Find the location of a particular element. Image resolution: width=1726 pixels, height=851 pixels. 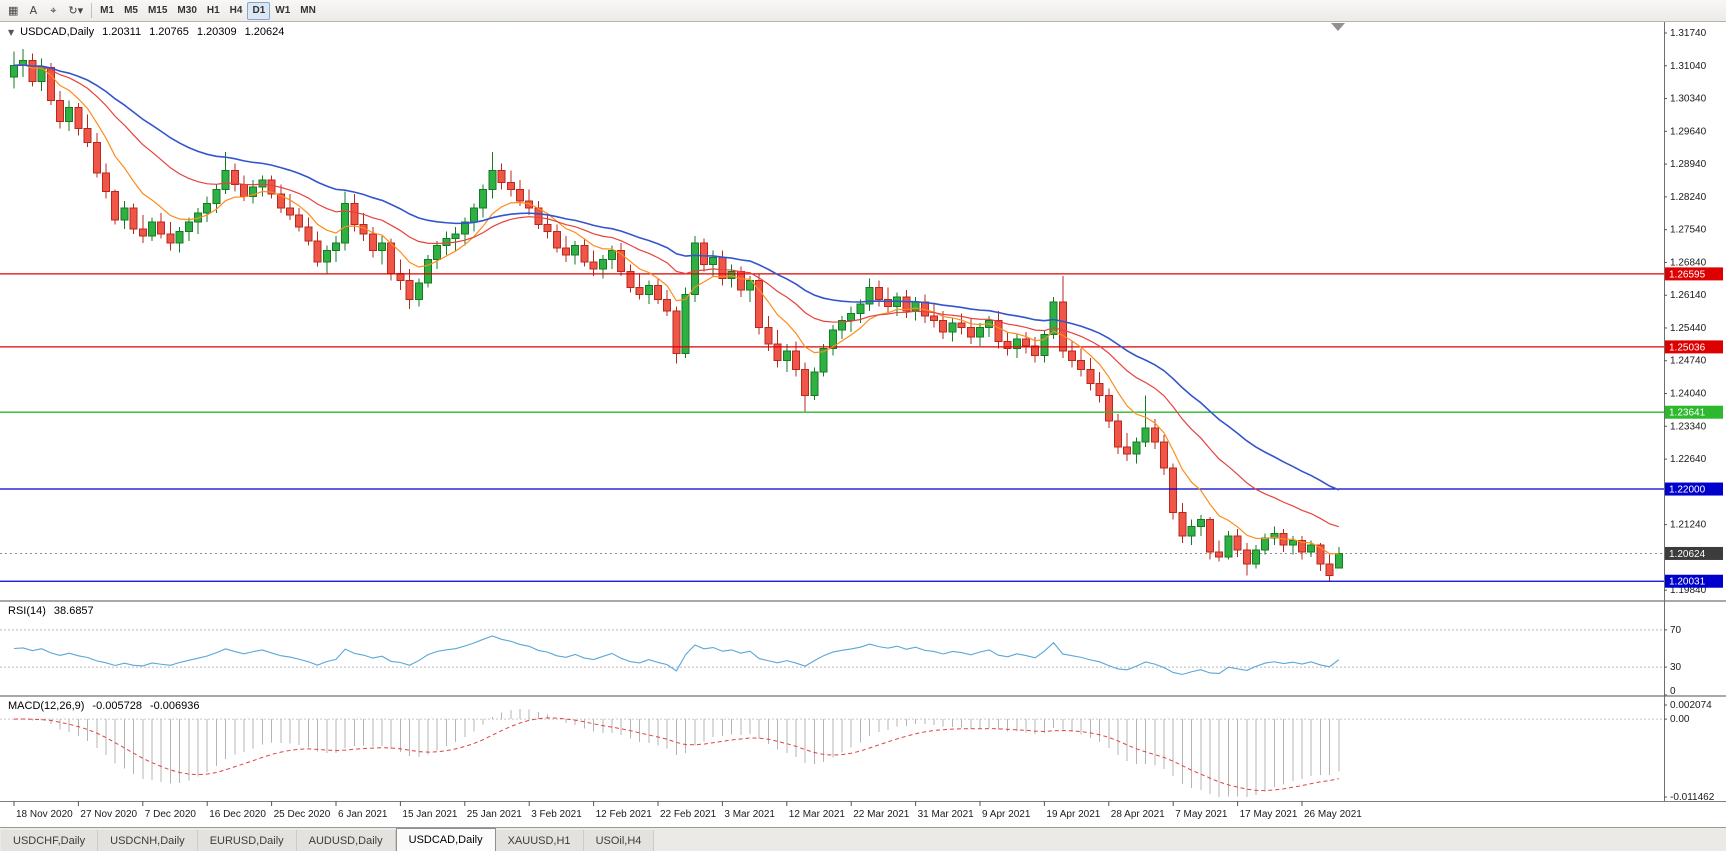

price-tag-1.20624 is located at coordinates (1694, 553).